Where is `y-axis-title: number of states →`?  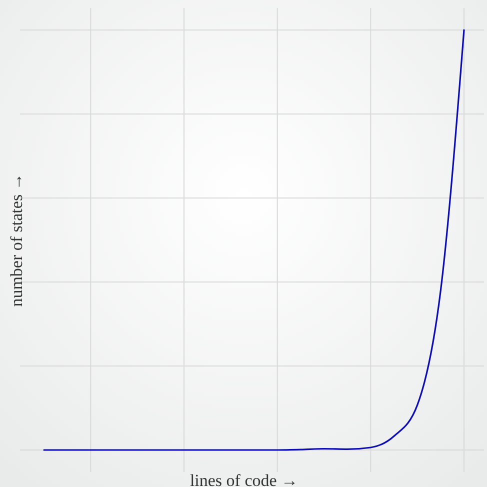
y-axis-title: number of states → is located at coordinates (16, 240).